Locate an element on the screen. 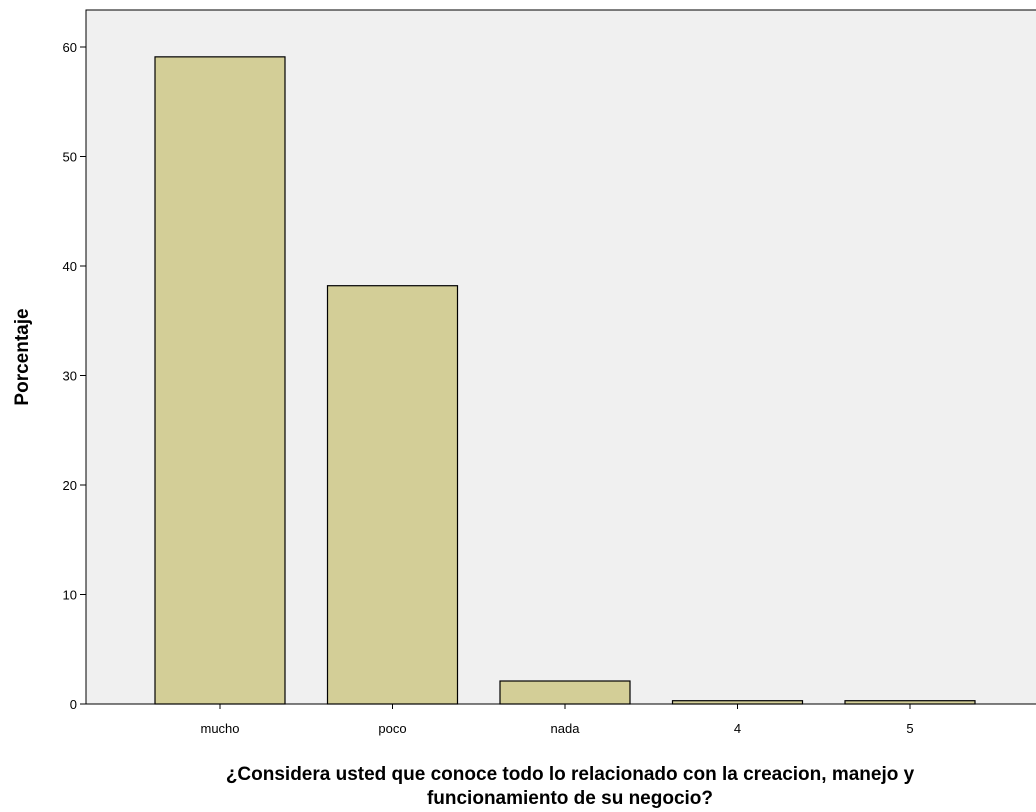 This screenshot has width=1036, height=812. x-tick-label: nada is located at coordinates (566, 728).